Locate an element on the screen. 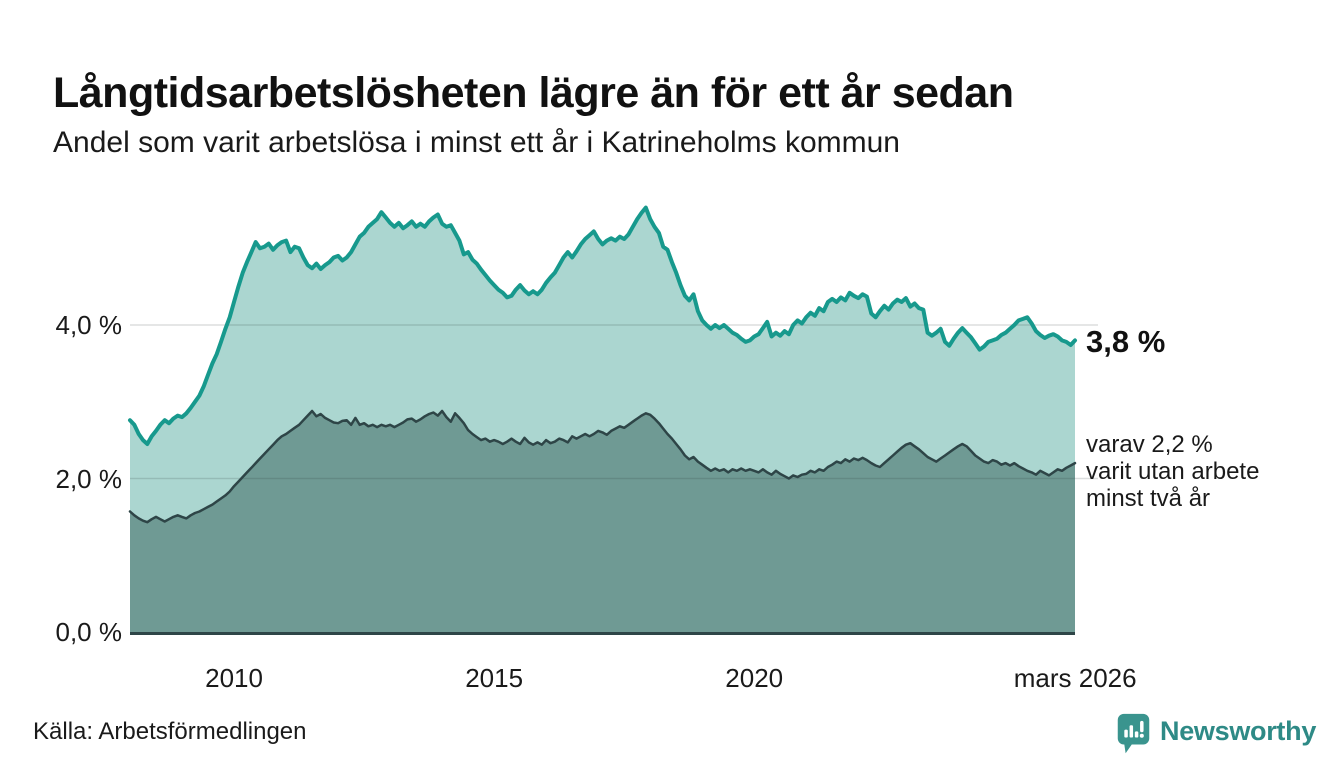  series-end-value-total: 3,8 % is located at coordinates (1126, 341).